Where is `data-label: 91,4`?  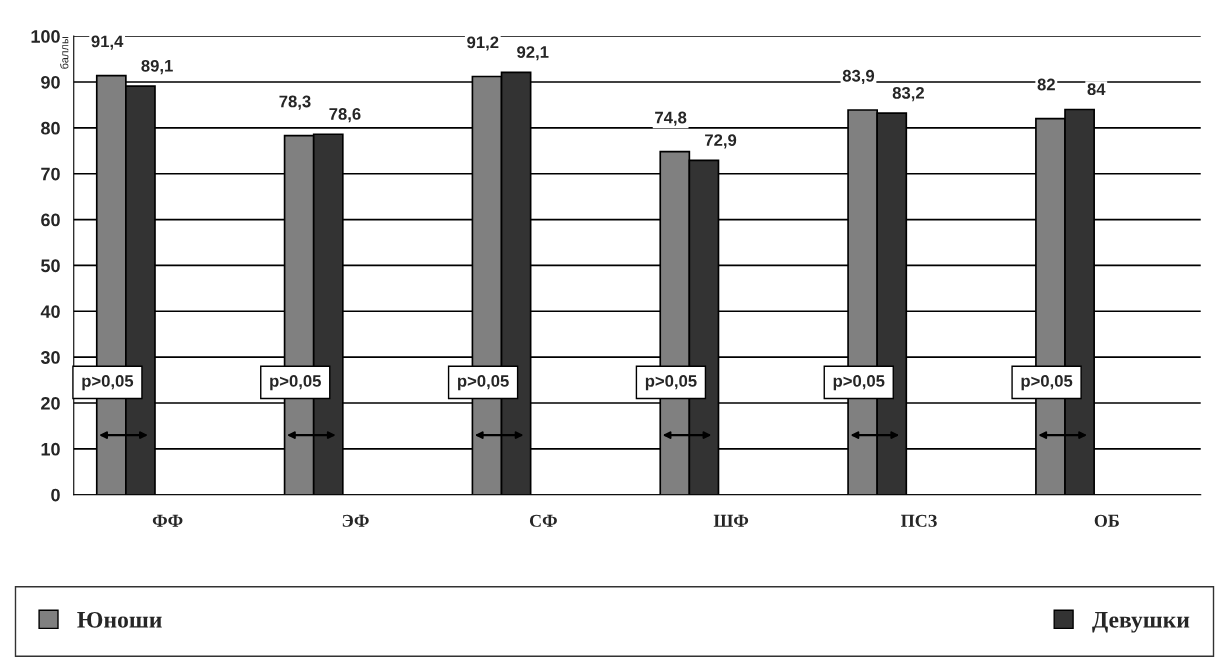 data-label: 91,4 is located at coordinates (107, 42).